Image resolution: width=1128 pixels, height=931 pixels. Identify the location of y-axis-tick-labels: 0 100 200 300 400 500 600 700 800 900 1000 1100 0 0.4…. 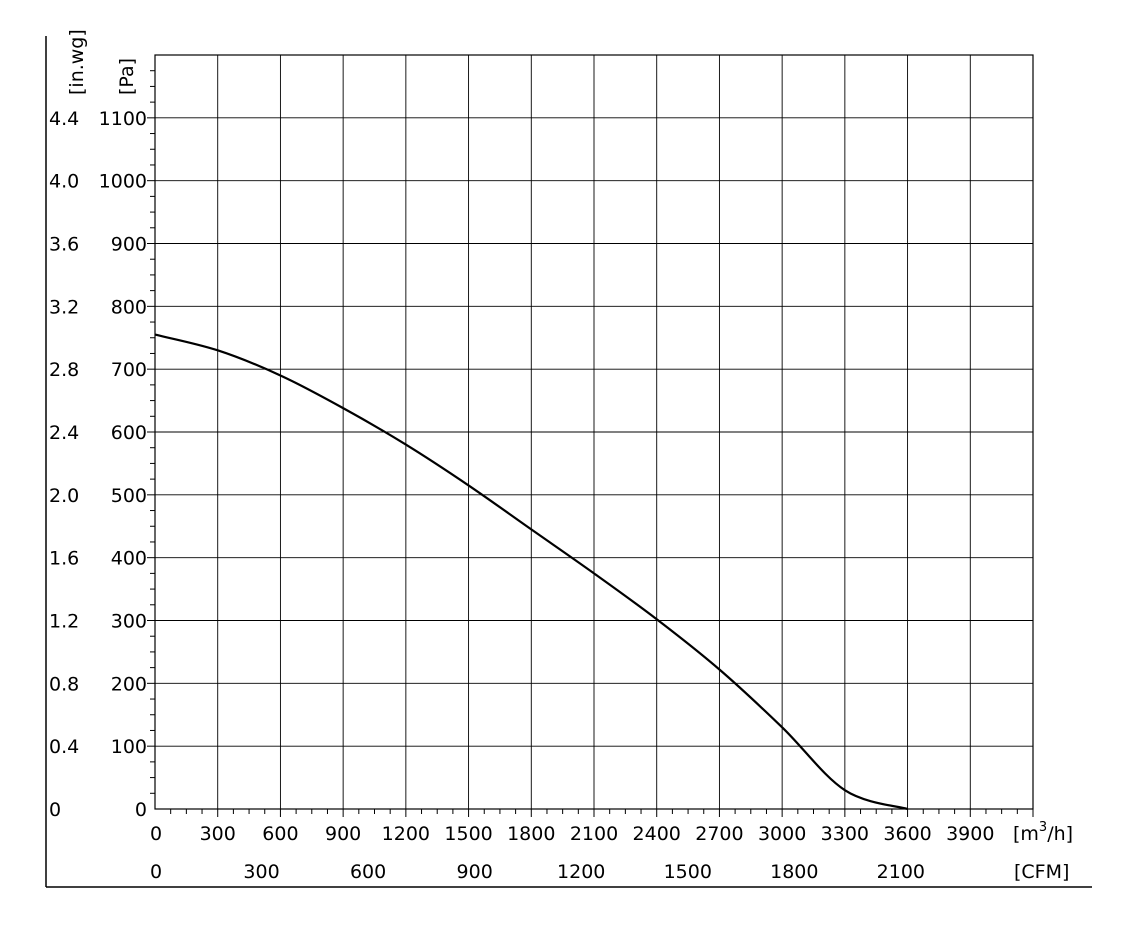
(98, 464).